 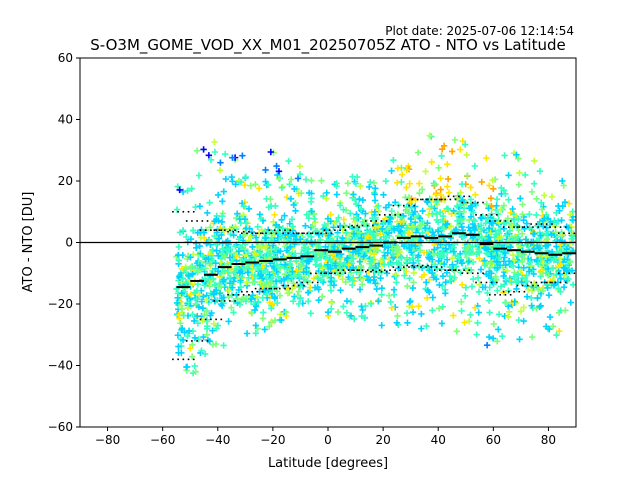 What do you see at coordinates (328, 463) in the screenshot?
I see `x-axis-label: Latitude [degrees]` at bounding box center [328, 463].